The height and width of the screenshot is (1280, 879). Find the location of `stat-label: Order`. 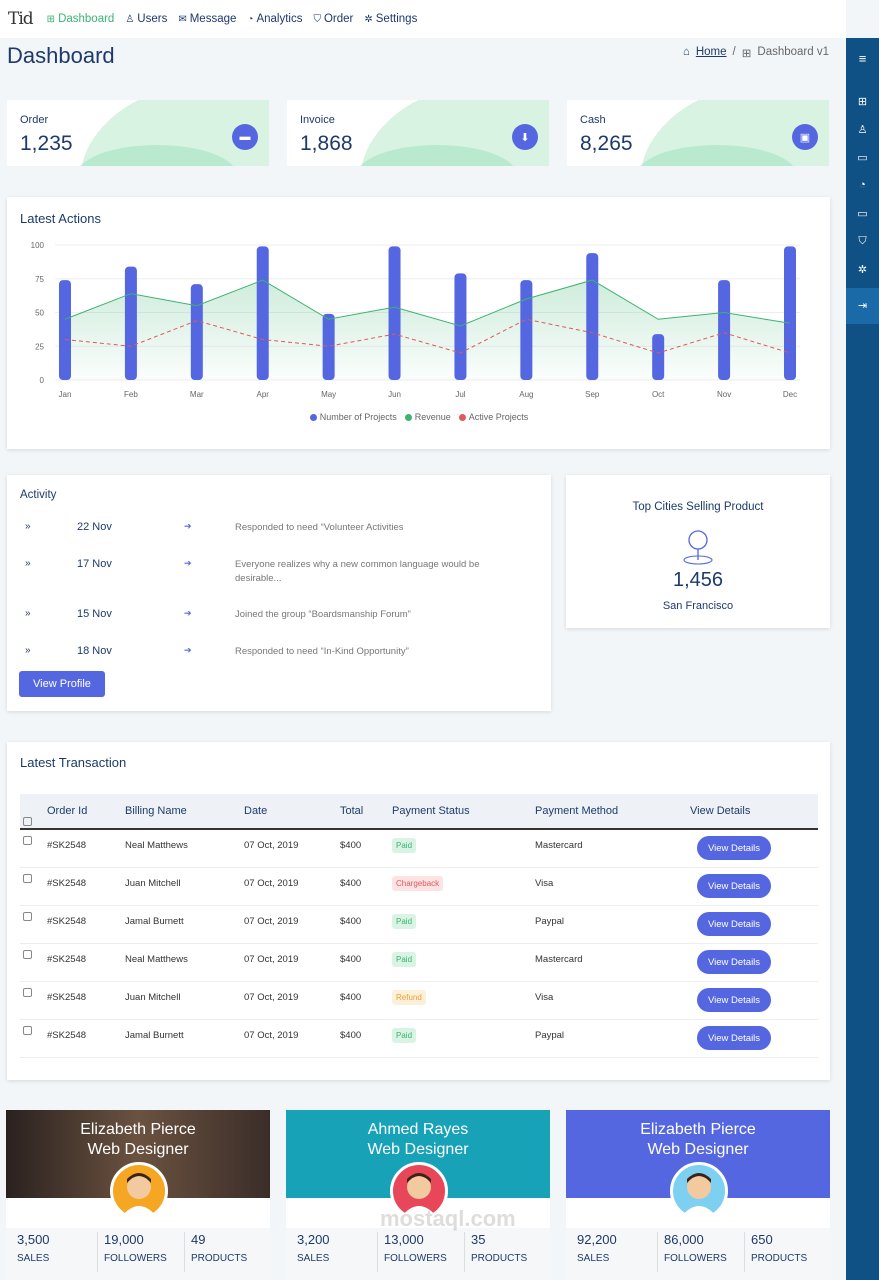

stat-label: Order is located at coordinates (34, 120).